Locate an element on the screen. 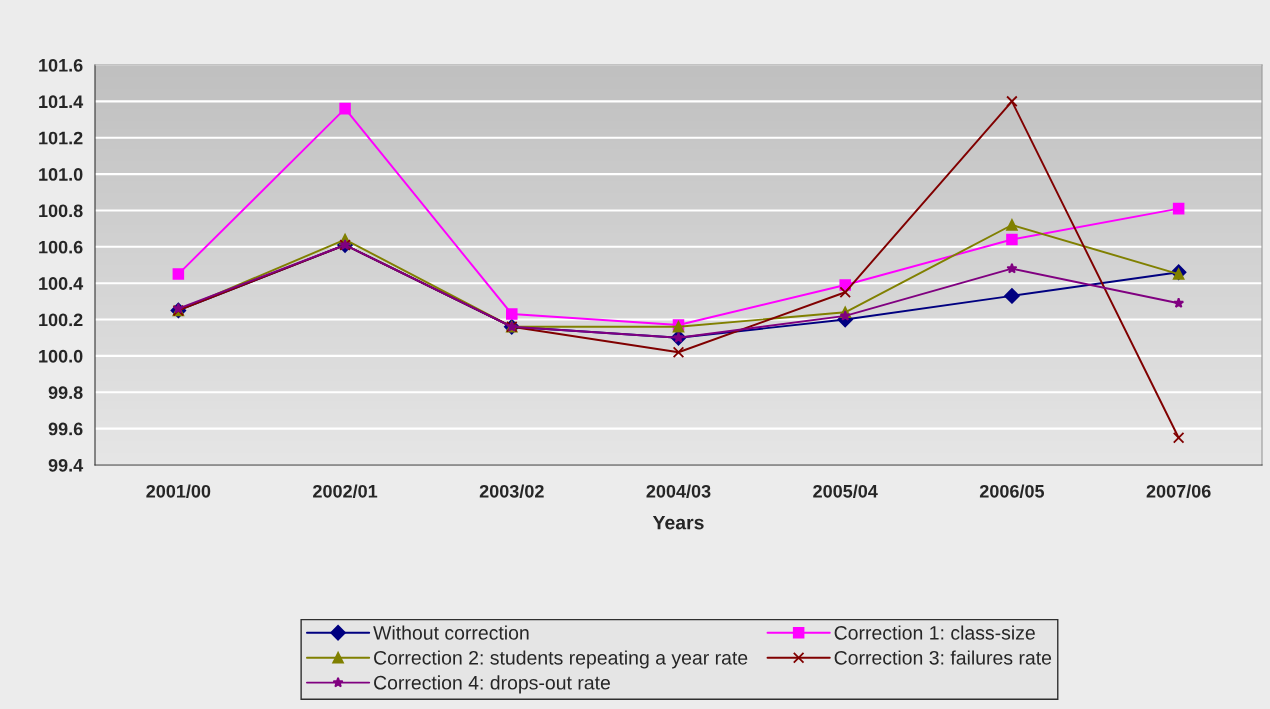 This screenshot has height=709, width=1270. x-tick-label: 2004/03 is located at coordinates (678, 491).